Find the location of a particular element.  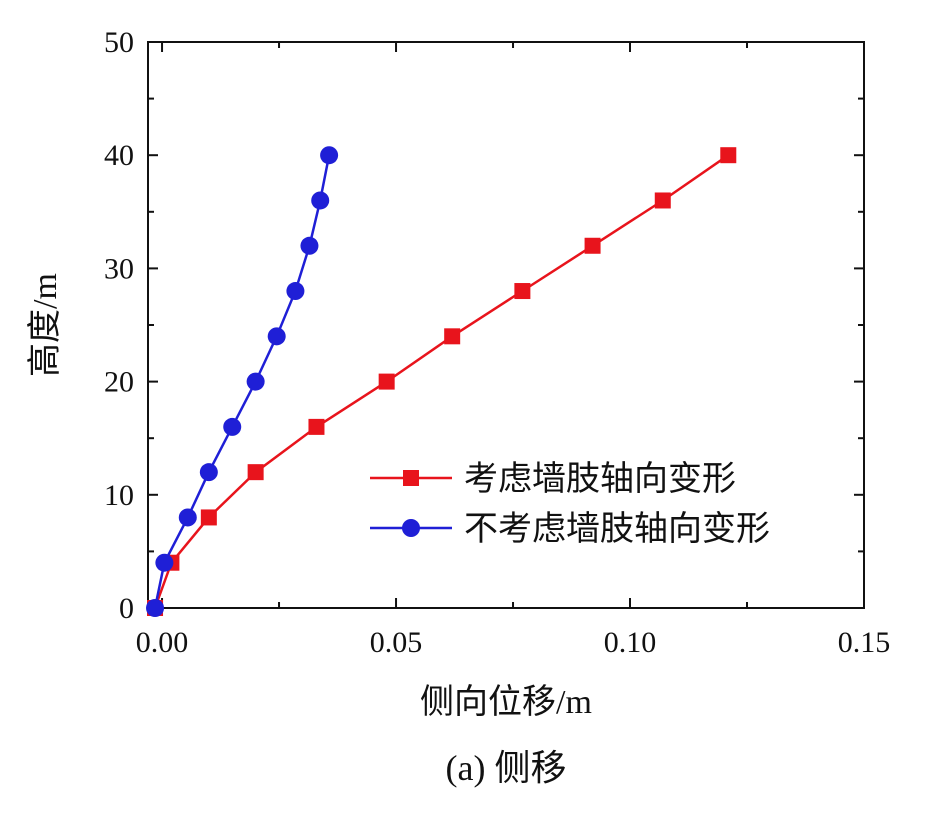

x-tick-label: 0.05 is located at coordinates (396, 642).